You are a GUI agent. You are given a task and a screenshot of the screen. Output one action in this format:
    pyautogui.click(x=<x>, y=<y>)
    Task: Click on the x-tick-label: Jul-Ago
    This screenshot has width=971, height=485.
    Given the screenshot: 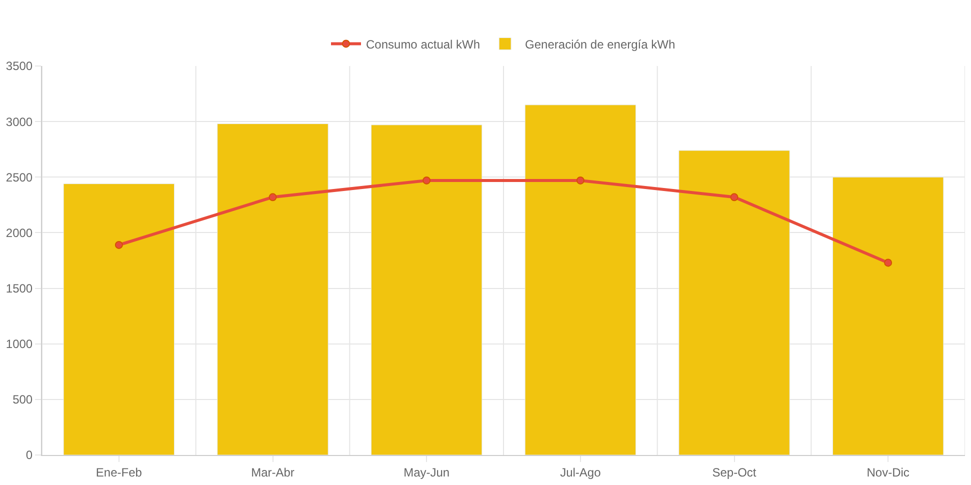 What is the action you would take?
    pyautogui.click(x=581, y=472)
    